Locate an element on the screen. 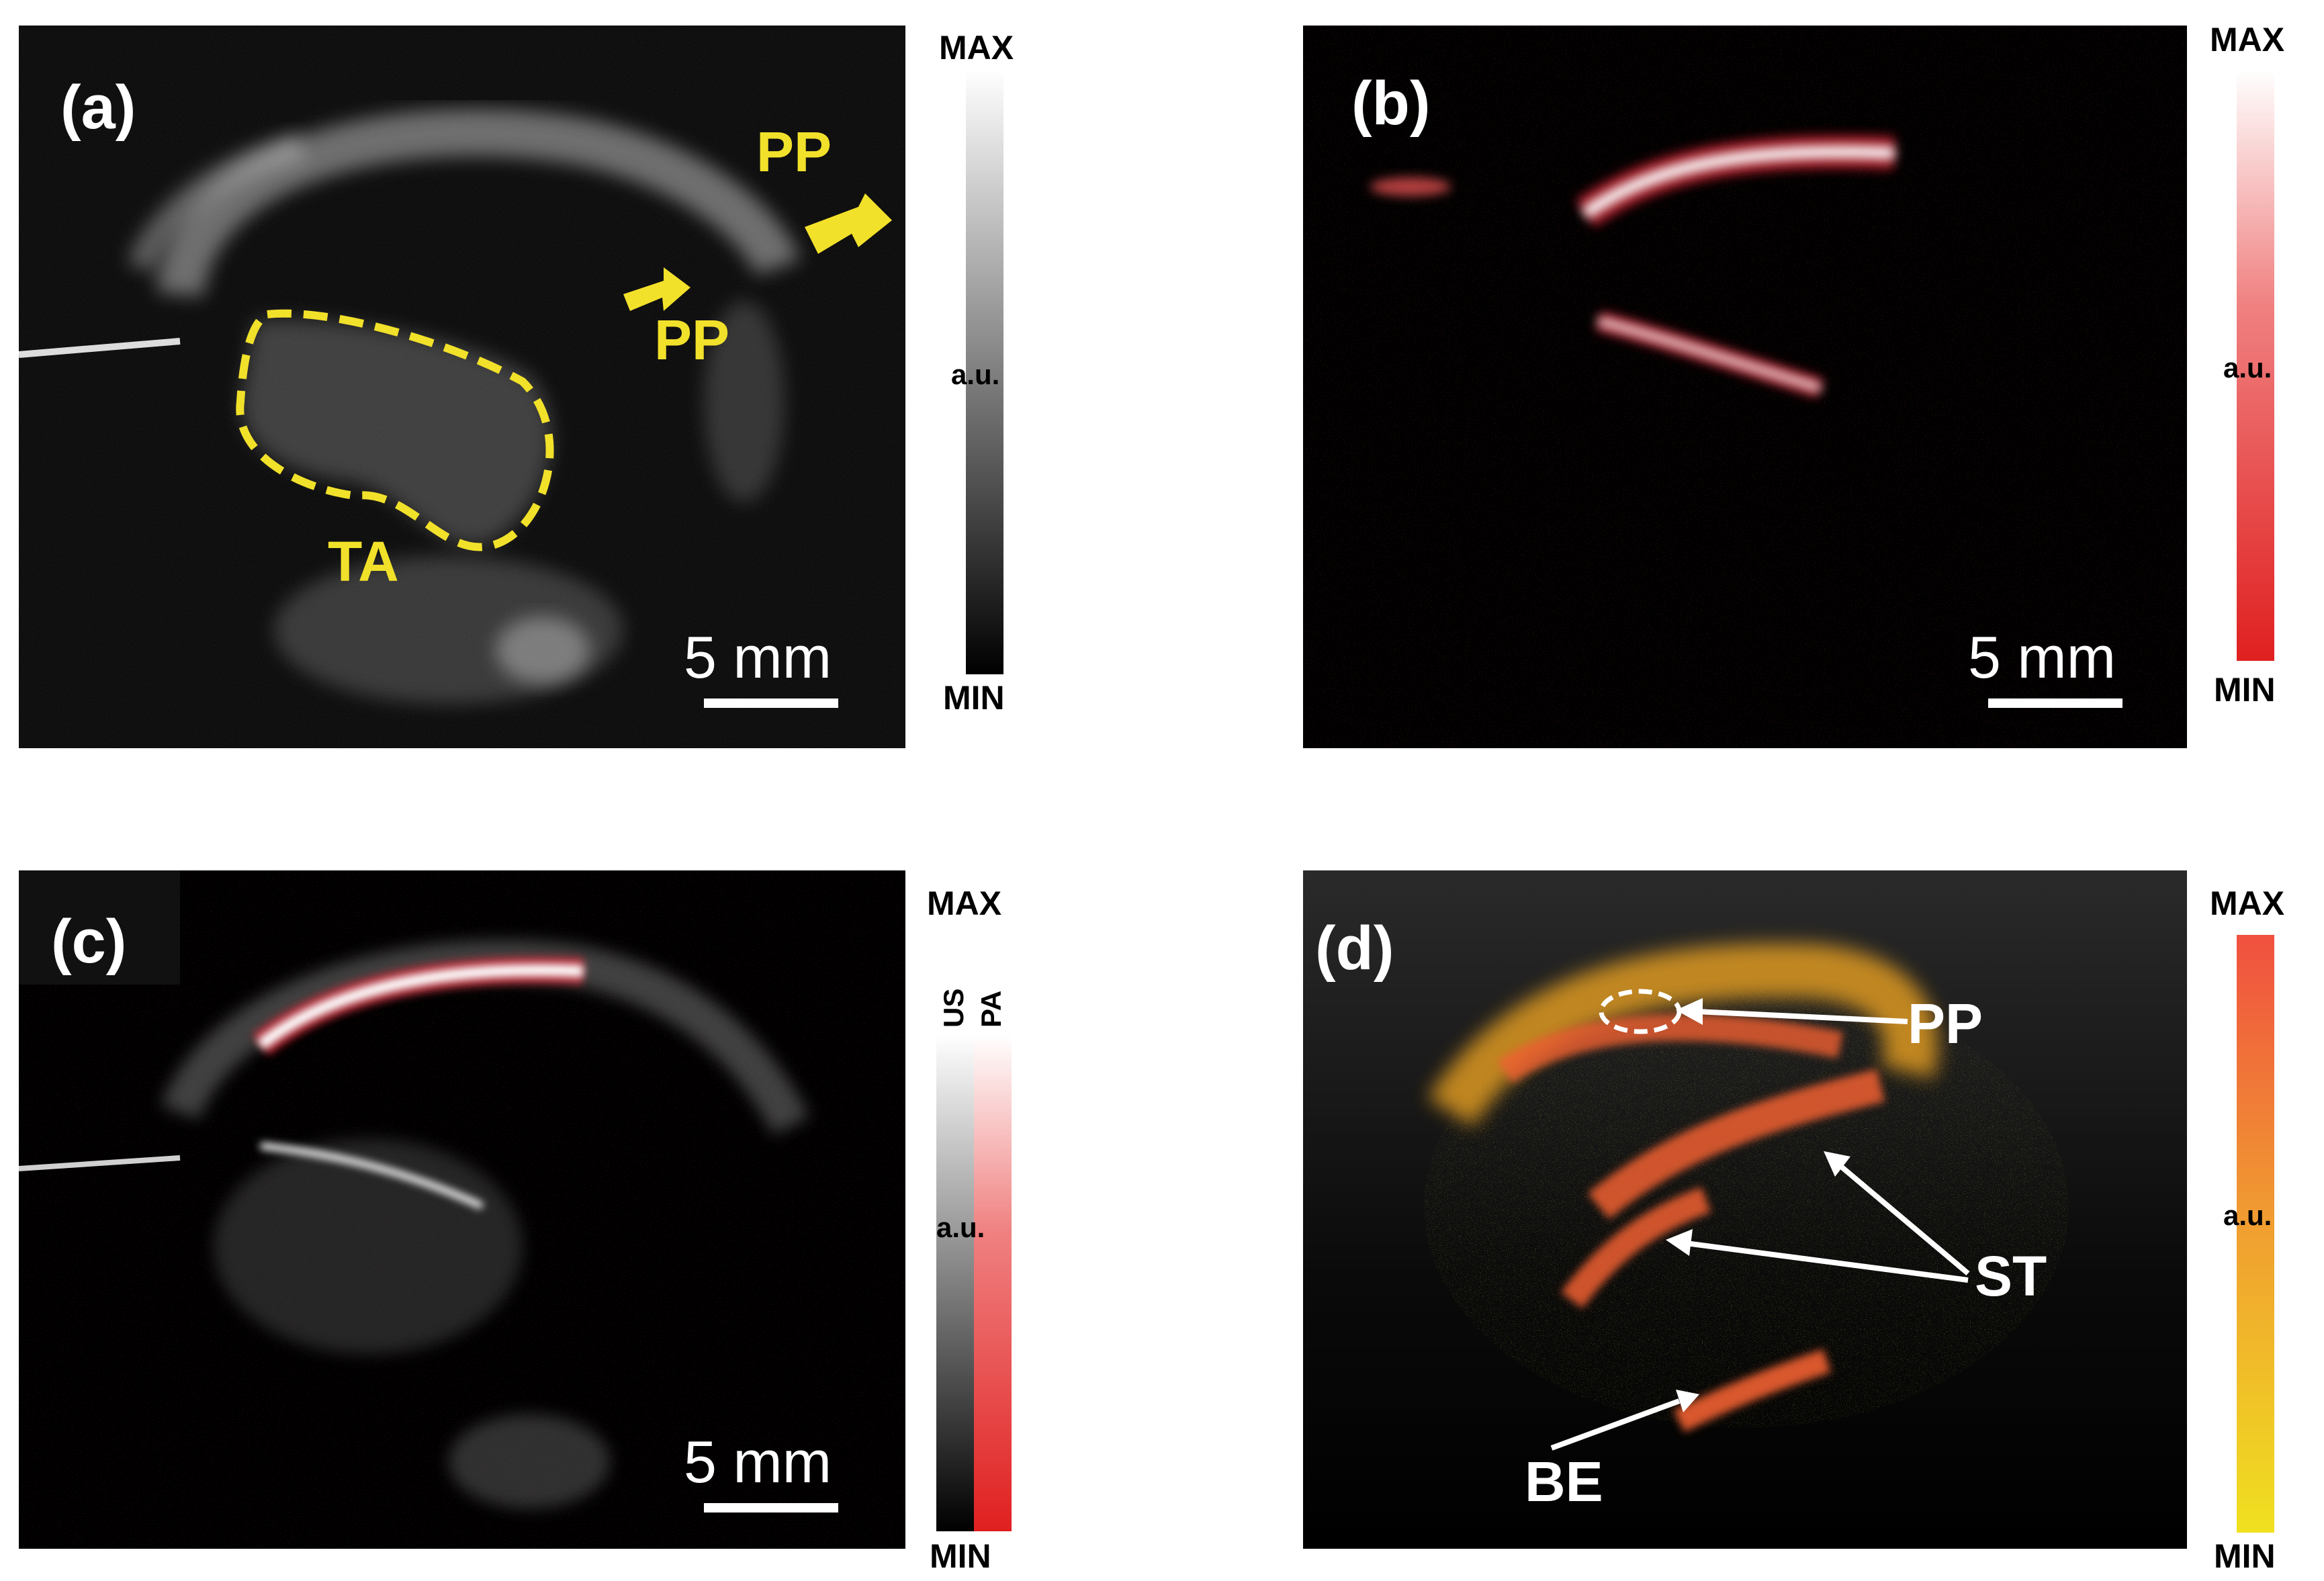  colorbar-a-mid: a.u. is located at coordinates (976, 375).